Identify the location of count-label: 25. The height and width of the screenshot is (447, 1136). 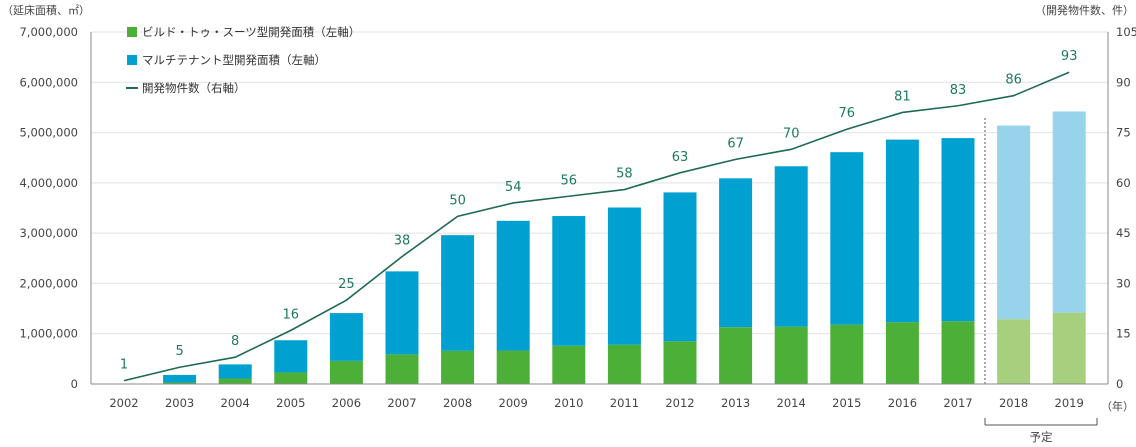
(346, 284).